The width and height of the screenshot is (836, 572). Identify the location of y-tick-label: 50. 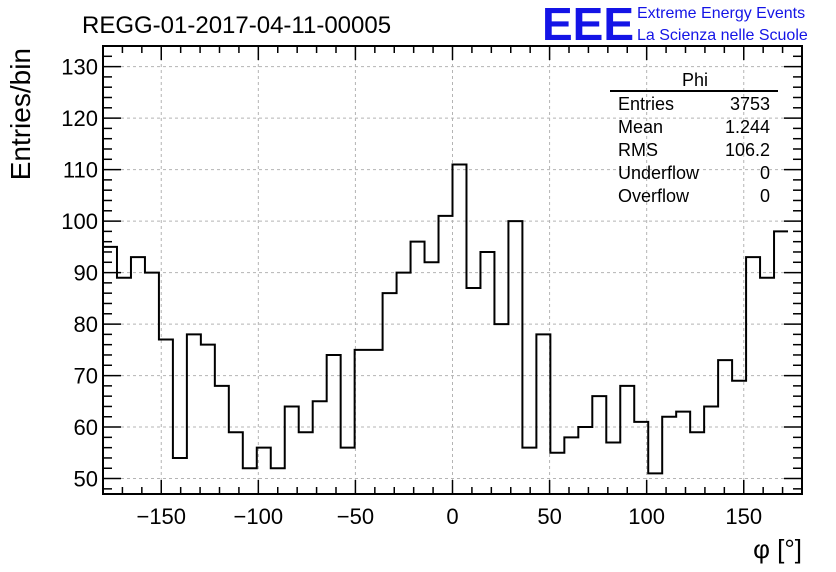
(86, 479).